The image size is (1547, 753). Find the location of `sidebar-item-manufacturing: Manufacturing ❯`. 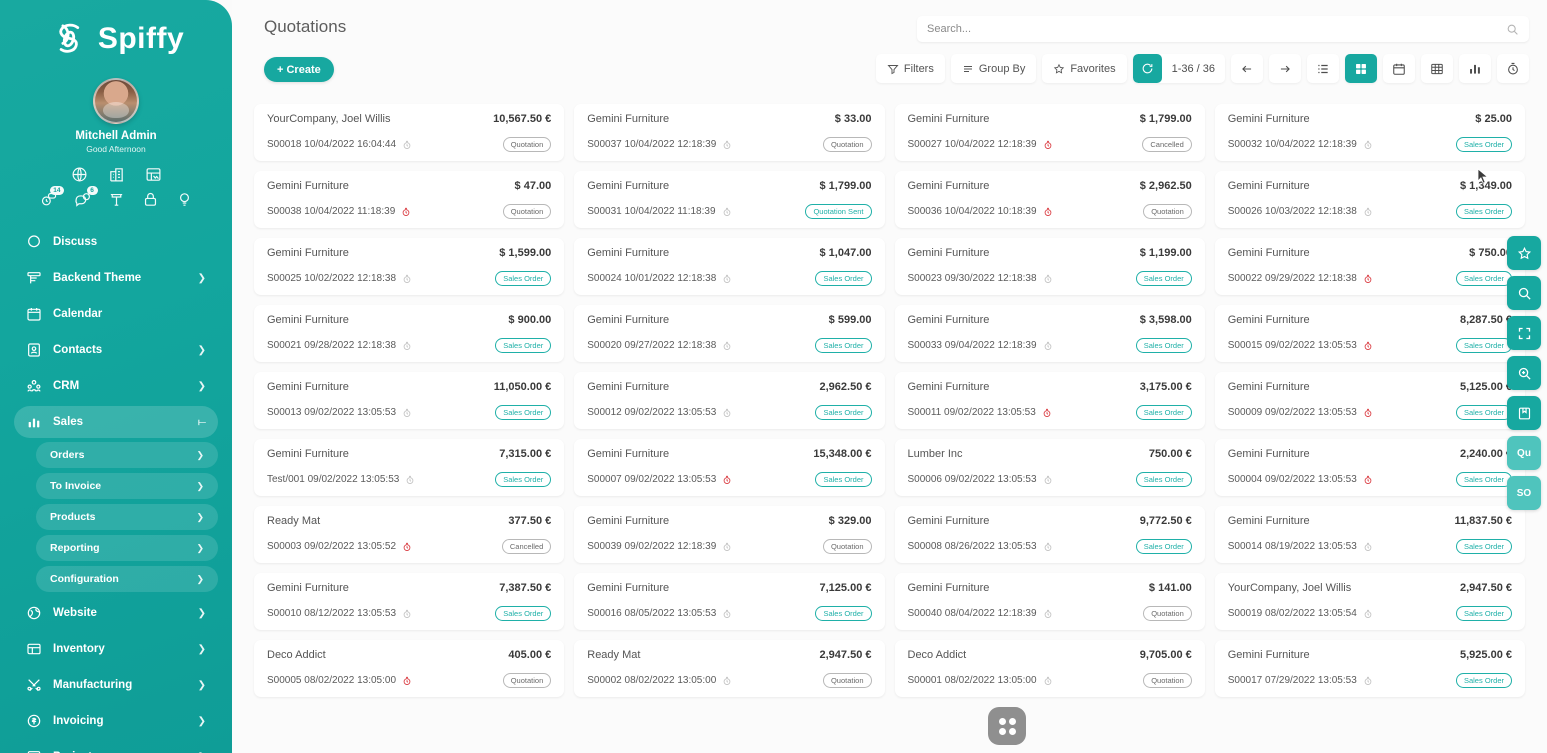

sidebar-item-manufacturing: Manufacturing ❯ is located at coordinates (116, 685).